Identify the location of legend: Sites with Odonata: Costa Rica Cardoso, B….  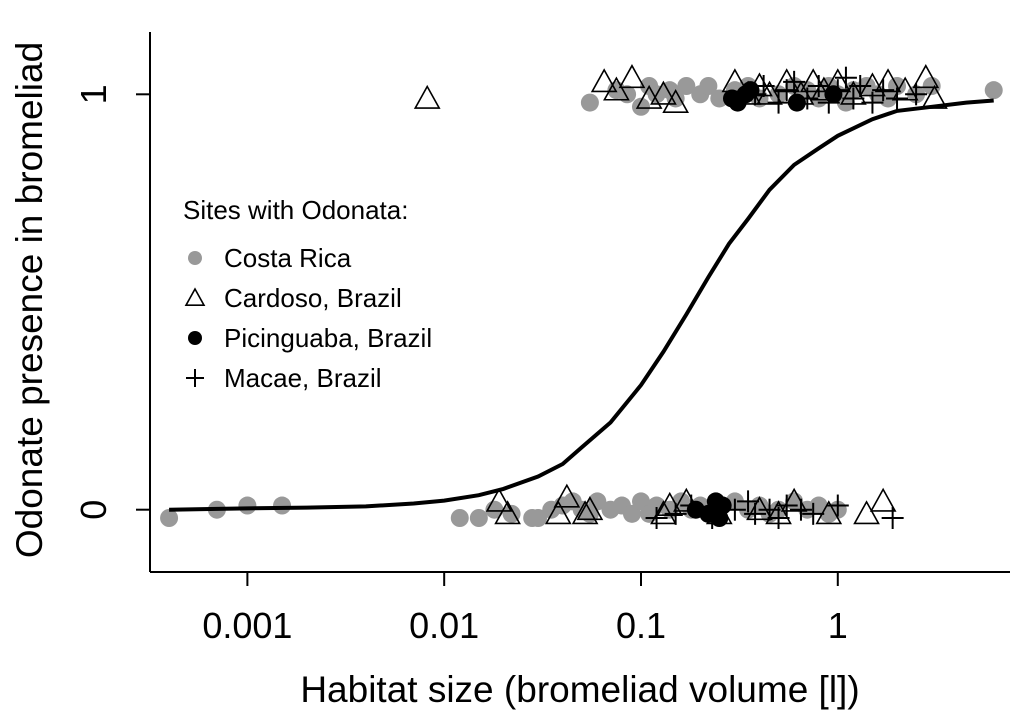
(307, 294).